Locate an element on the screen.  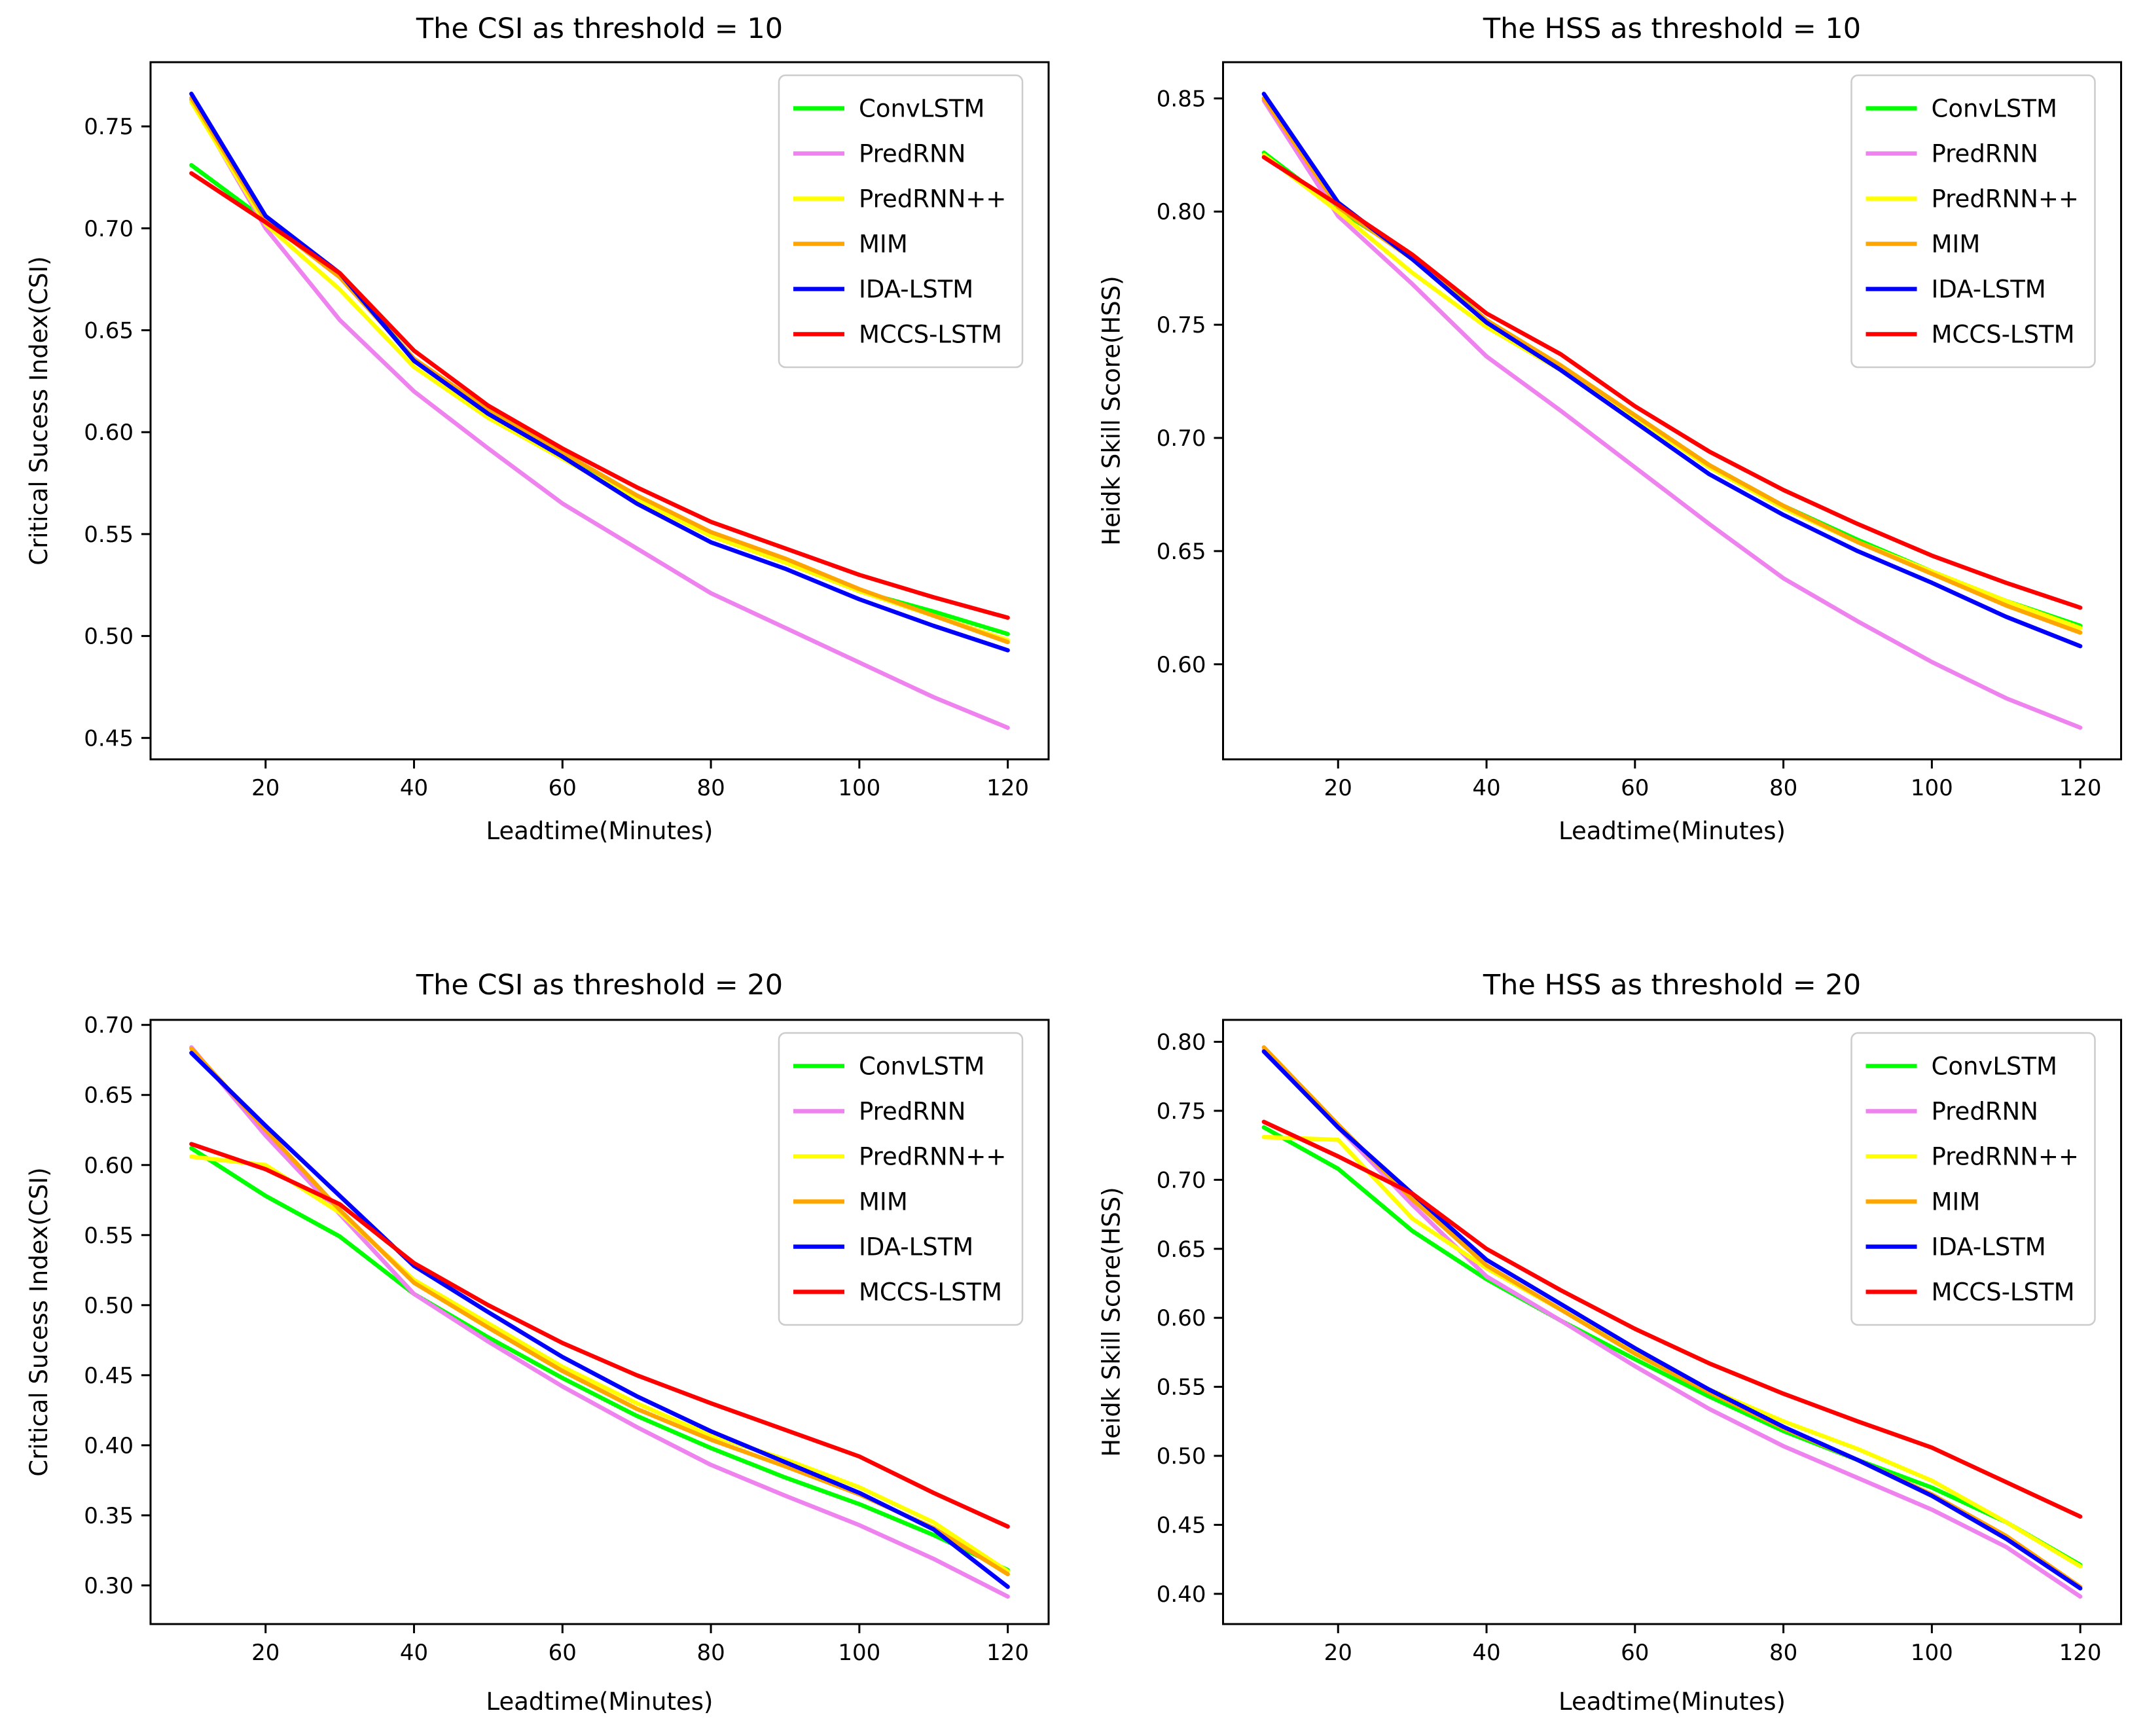
series-line-predrnn- is located at coordinates (599, 1364).